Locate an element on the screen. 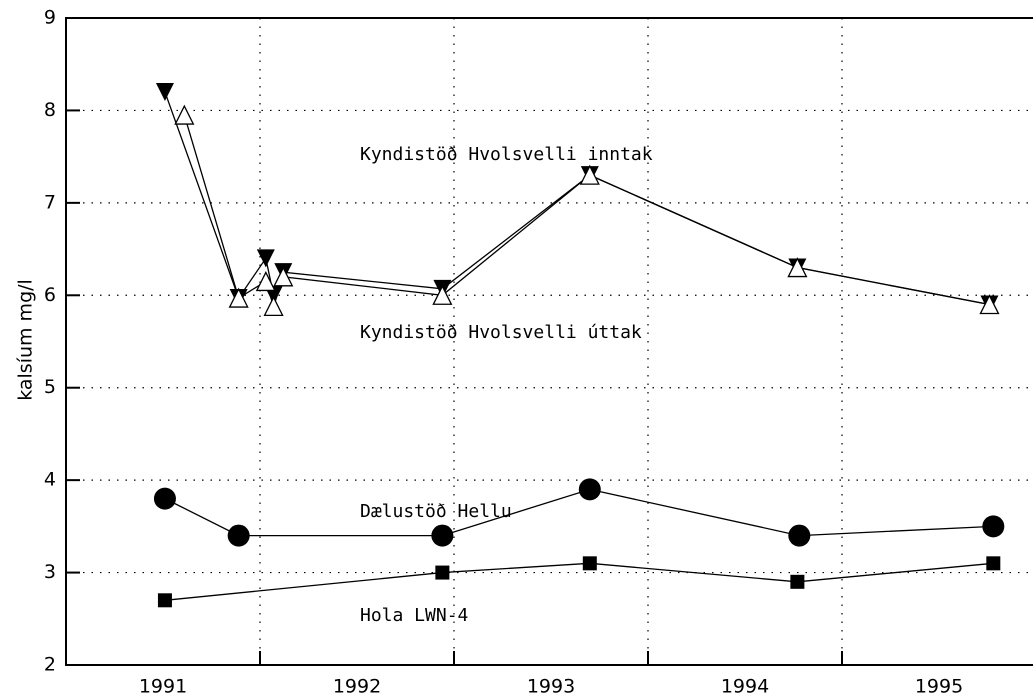 The image size is (1033, 700). x-tick-label: 1992 is located at coordinates (357, 687).